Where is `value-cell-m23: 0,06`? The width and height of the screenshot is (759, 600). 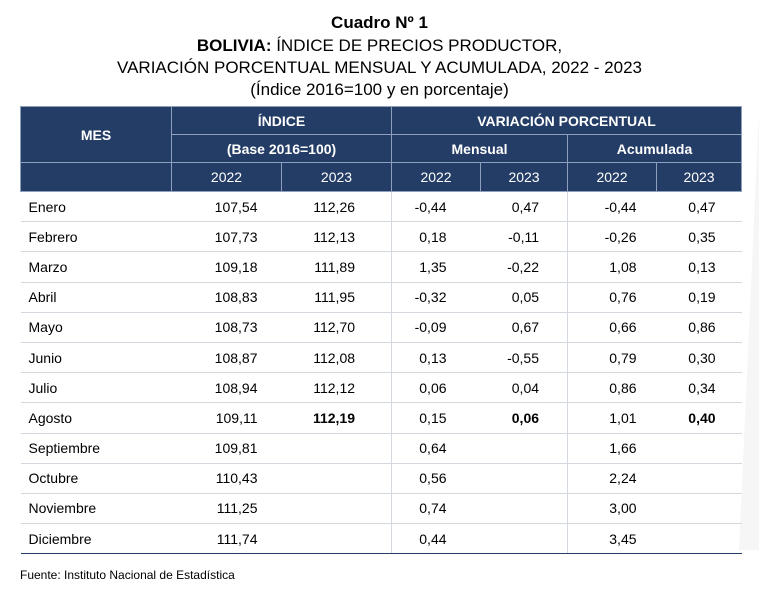 value-cell-m23: 0,06 is located at coordinates (524, 418).